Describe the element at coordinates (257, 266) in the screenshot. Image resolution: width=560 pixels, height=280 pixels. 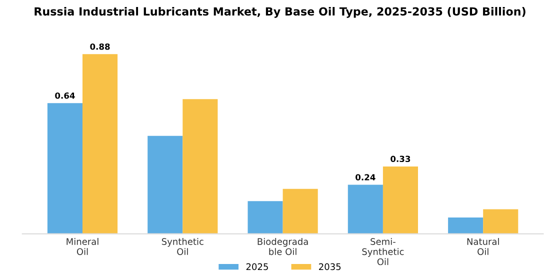
I see `legend-label: 2025` at that location.